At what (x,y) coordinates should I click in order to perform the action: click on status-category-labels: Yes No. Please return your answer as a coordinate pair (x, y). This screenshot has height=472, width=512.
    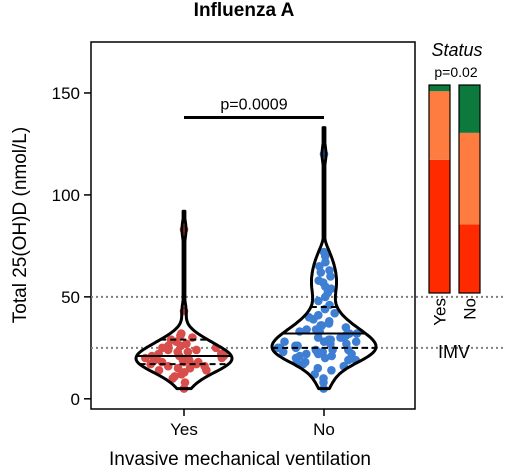
    Looking at the image, I should click on (455, 312).